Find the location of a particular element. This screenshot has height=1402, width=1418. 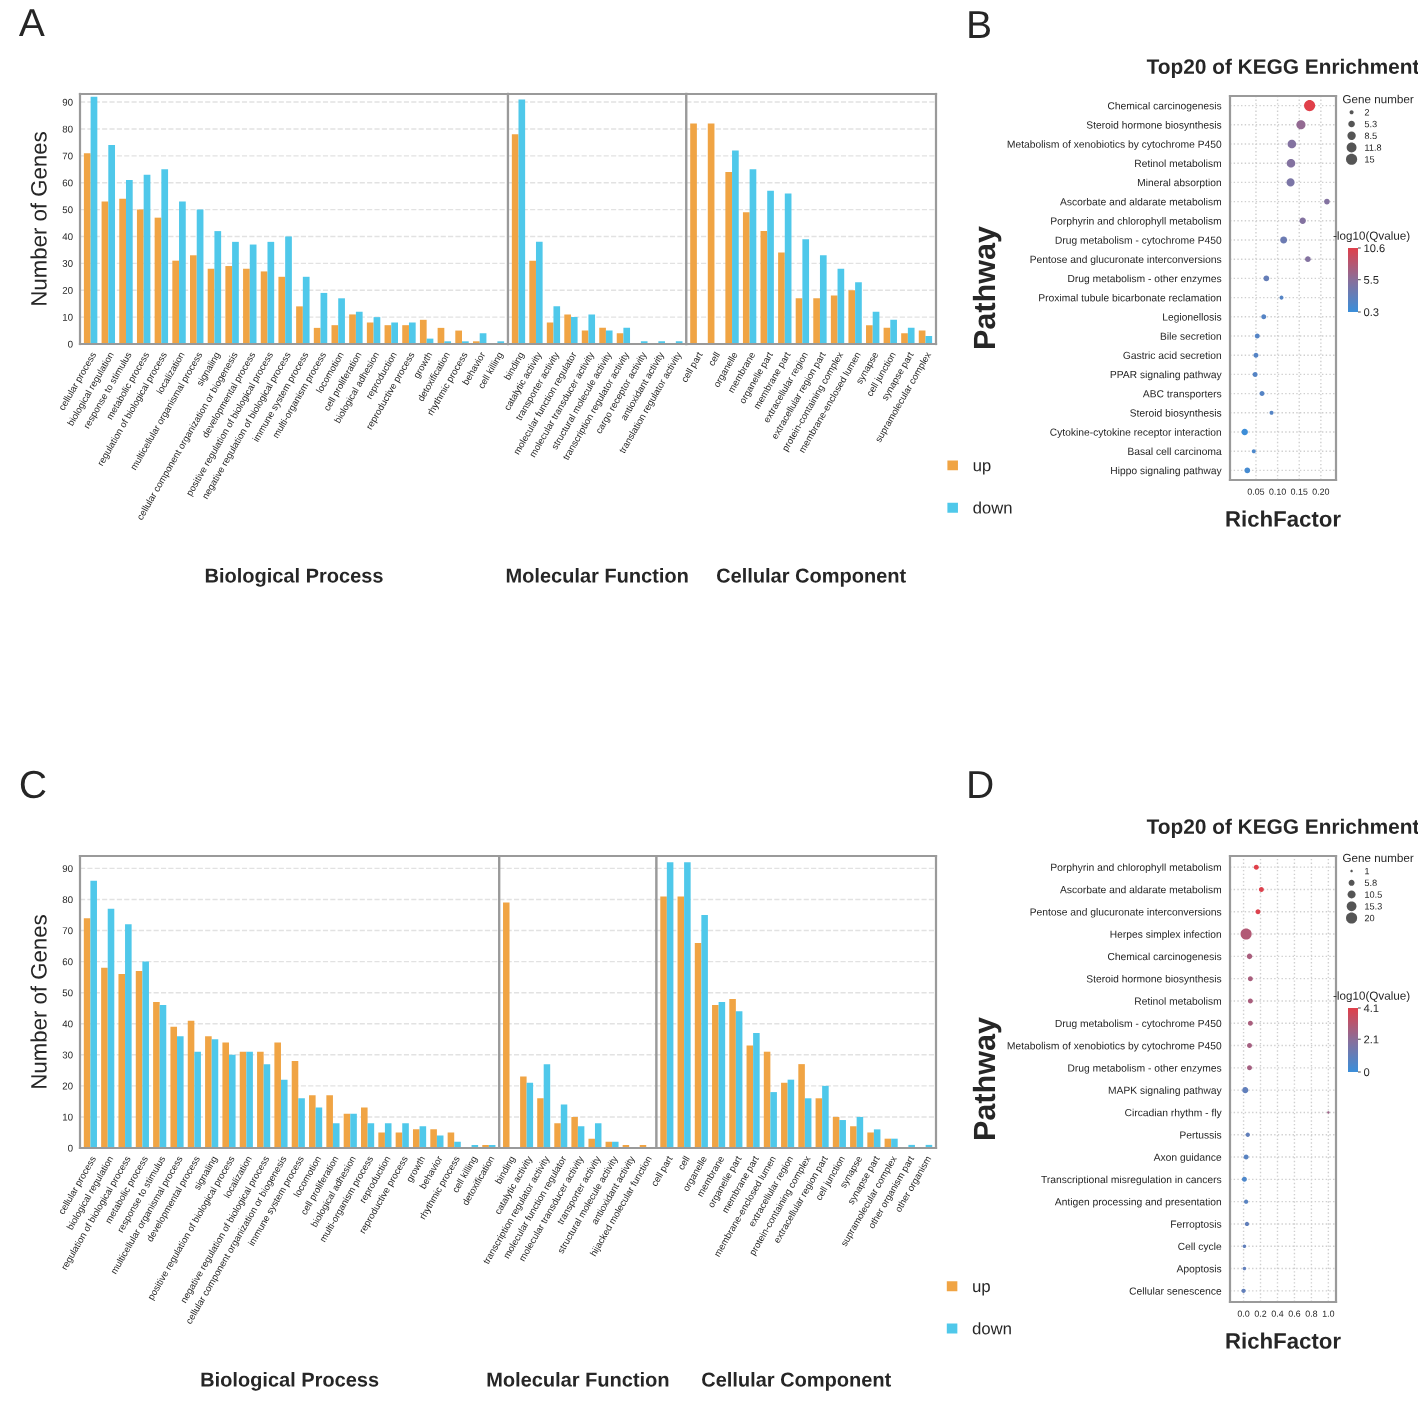

text: A is located at coordinates (31, 22).